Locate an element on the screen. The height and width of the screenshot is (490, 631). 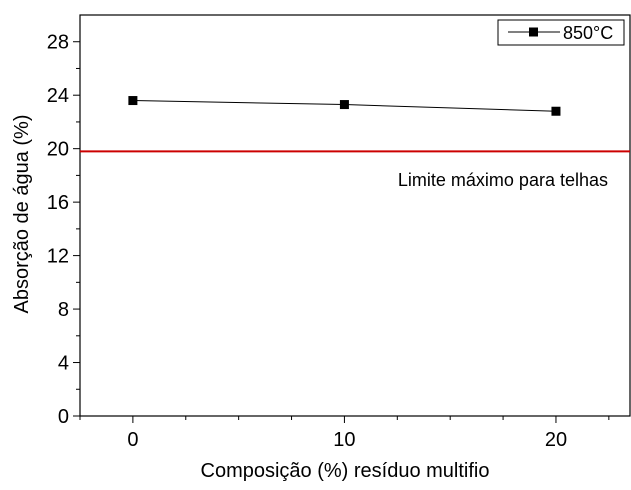
legend-marker-swatch is located at coordinates (533, 32).